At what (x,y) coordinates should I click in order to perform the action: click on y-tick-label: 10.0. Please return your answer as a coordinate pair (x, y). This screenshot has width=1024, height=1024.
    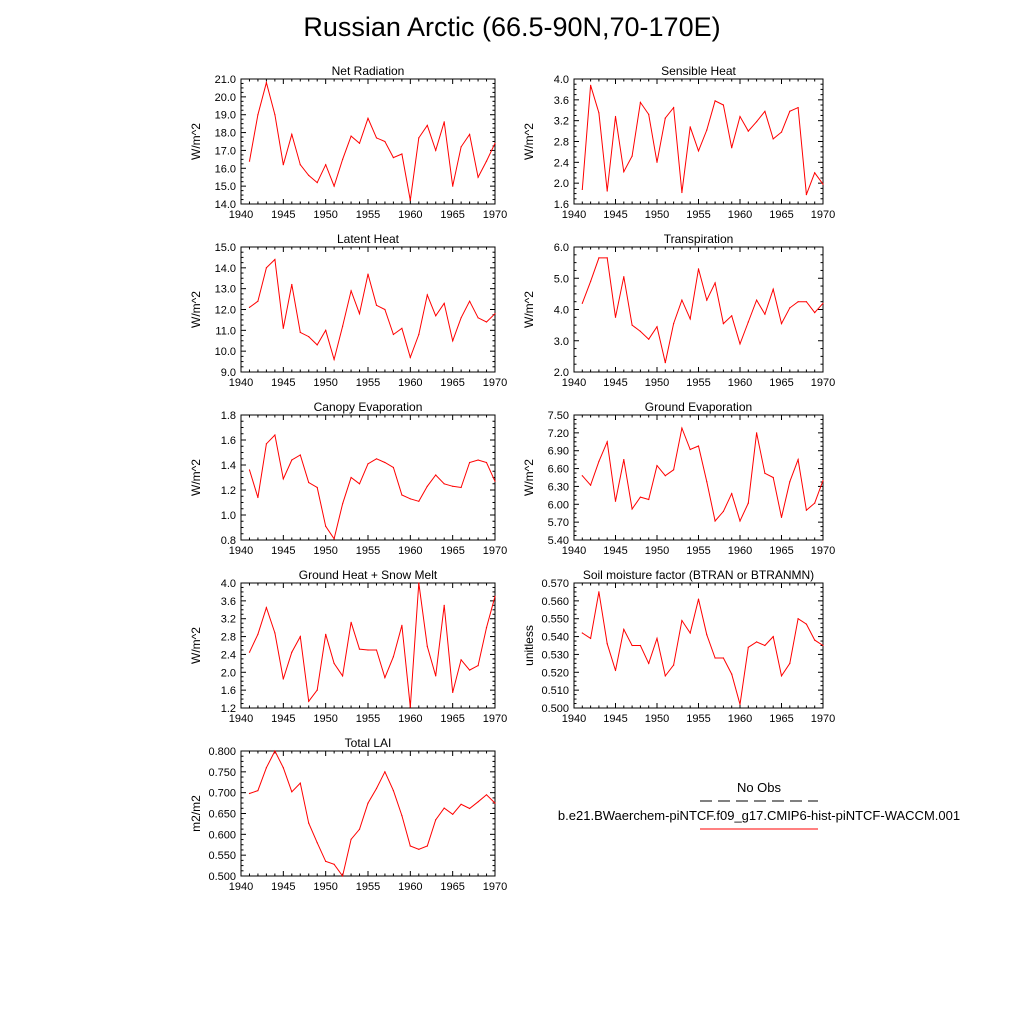
    Looking at the image, I should click on (225, 352).